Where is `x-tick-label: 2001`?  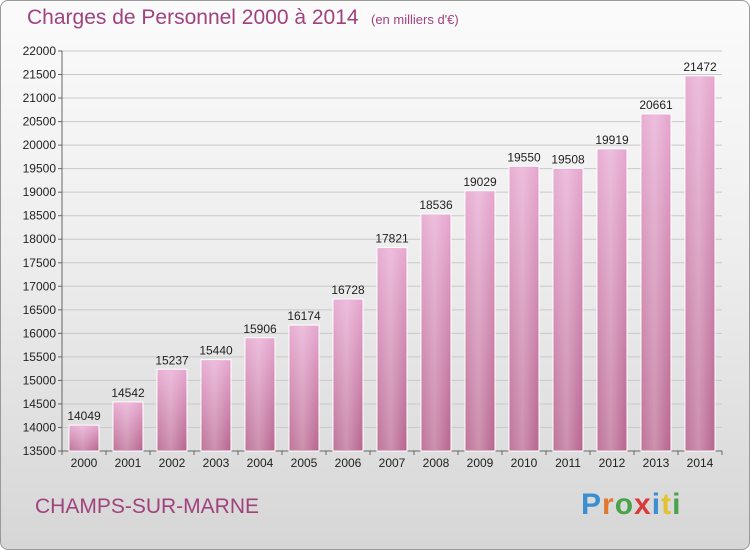
x-tick-label: 2001 is located at coordinates (128, 463).